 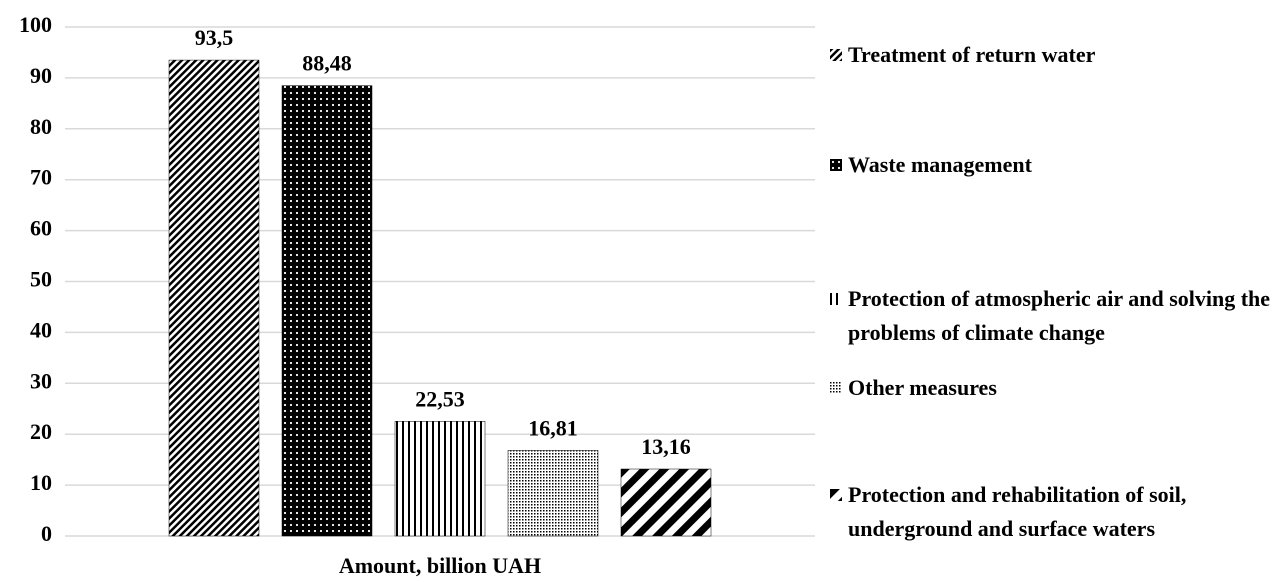 What do you see at coordinates (666, 446) in the screenshot?
I see `data-label: 13,16` at bounding box center [666, 446].